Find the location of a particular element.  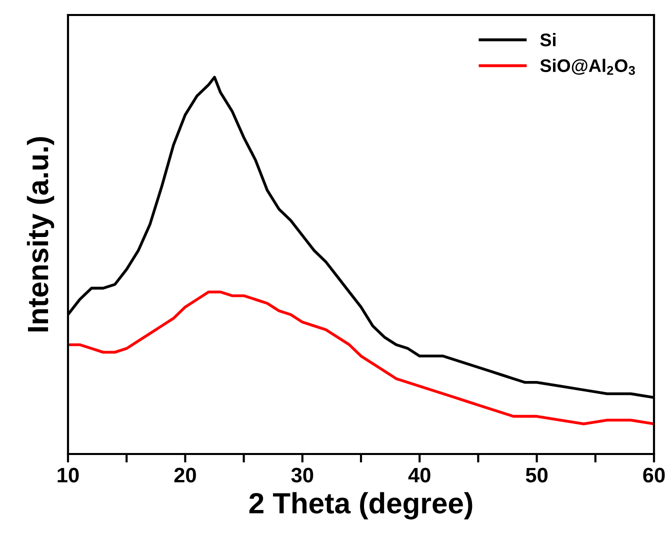

legend-label: Si is located at coordinates (548, 39).